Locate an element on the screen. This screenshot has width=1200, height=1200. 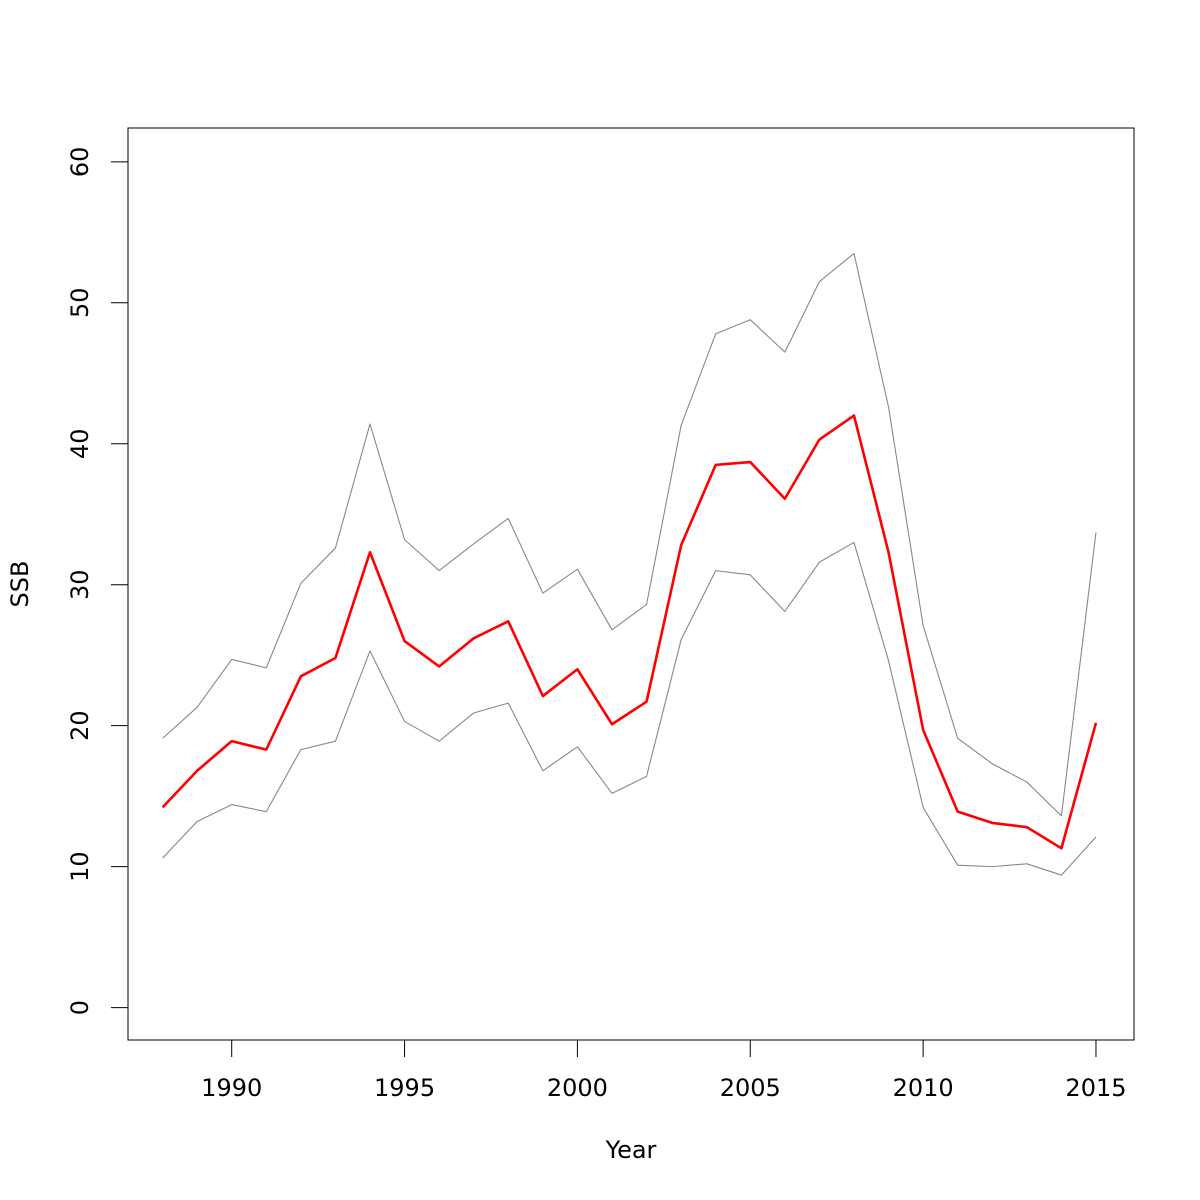
y-axis-title: SSB is located at coordinates (20, 584).